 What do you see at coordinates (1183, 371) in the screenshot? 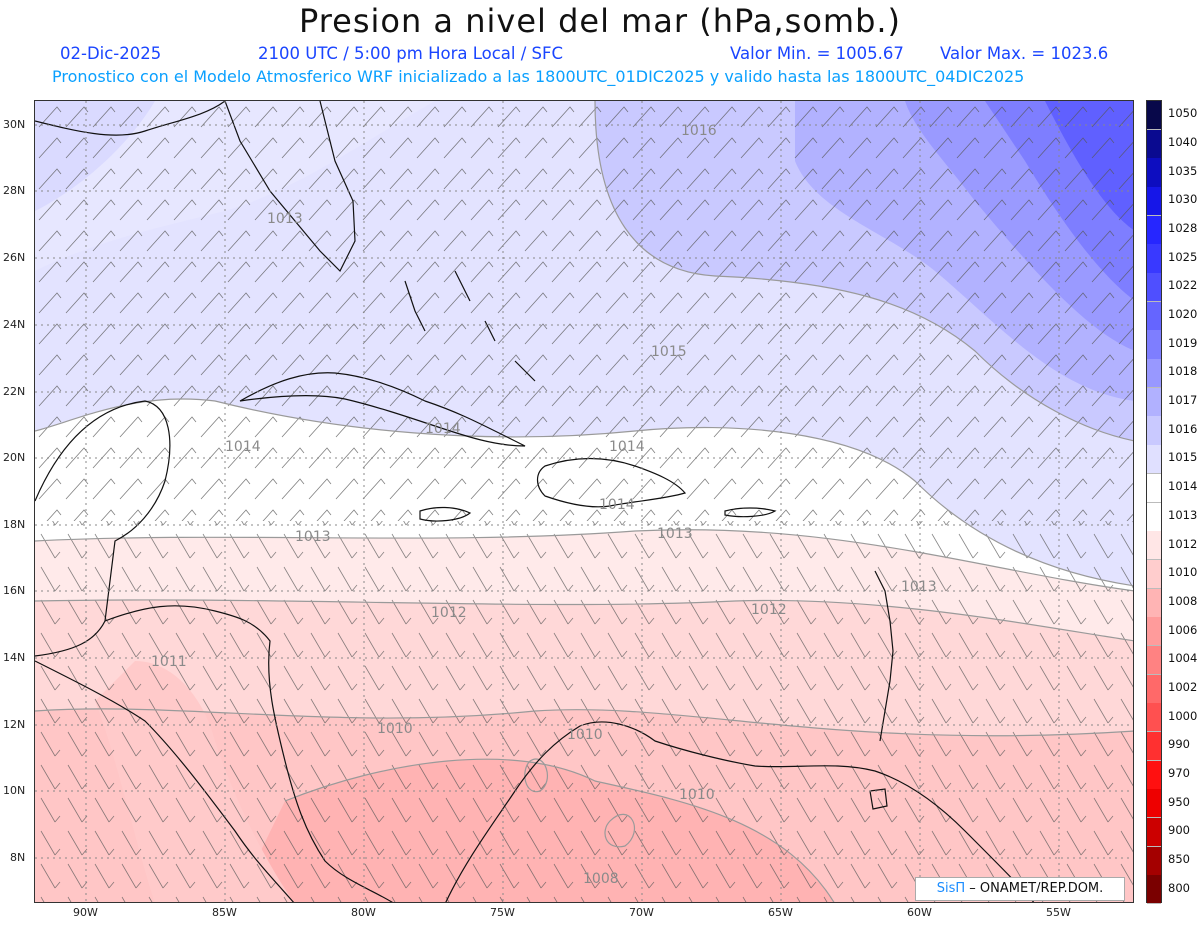
I see `colorbar-label: 1018` at bounding box center [1183, 371].